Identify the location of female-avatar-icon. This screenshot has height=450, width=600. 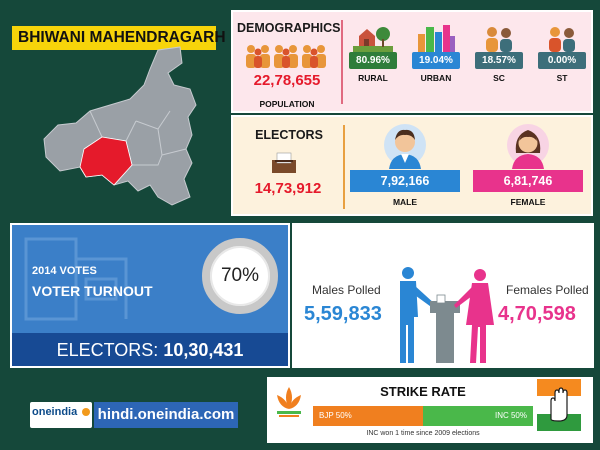
(528, 146).